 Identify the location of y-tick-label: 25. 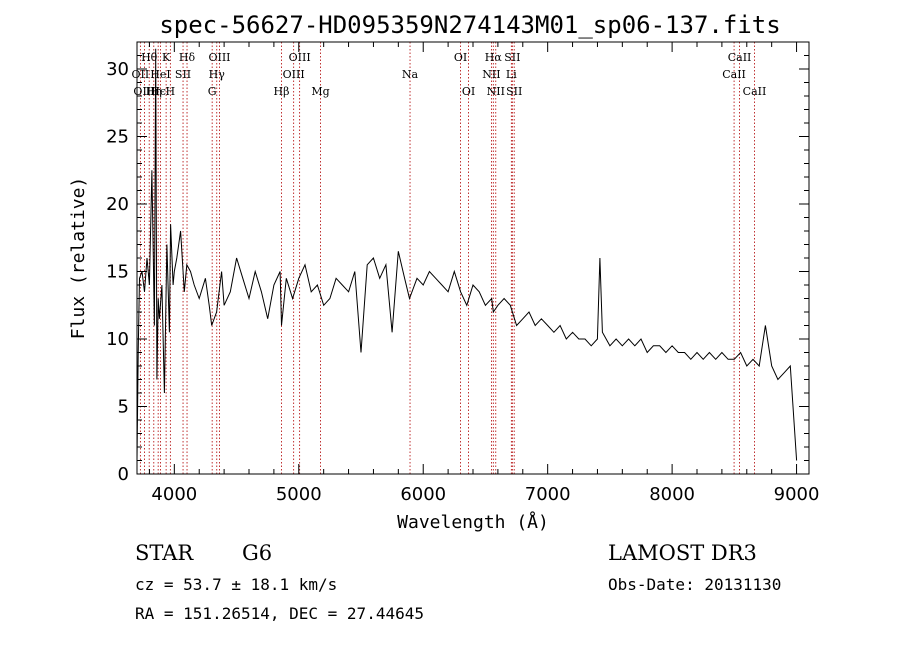
(117, 137).